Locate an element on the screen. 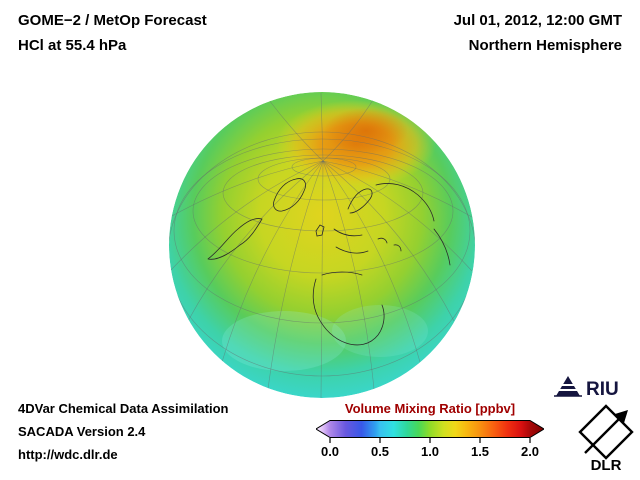  high-value-core is located at coordinates (366, 131).